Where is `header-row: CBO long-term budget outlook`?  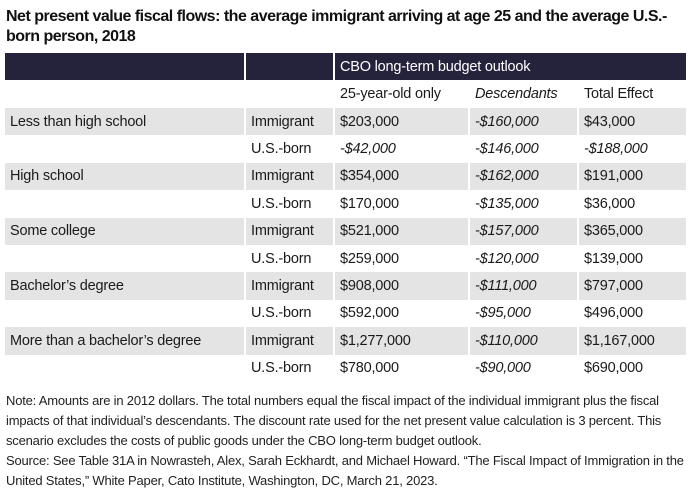 header-row: CBO long-term budget outlook is located at coordinates (345, 66).